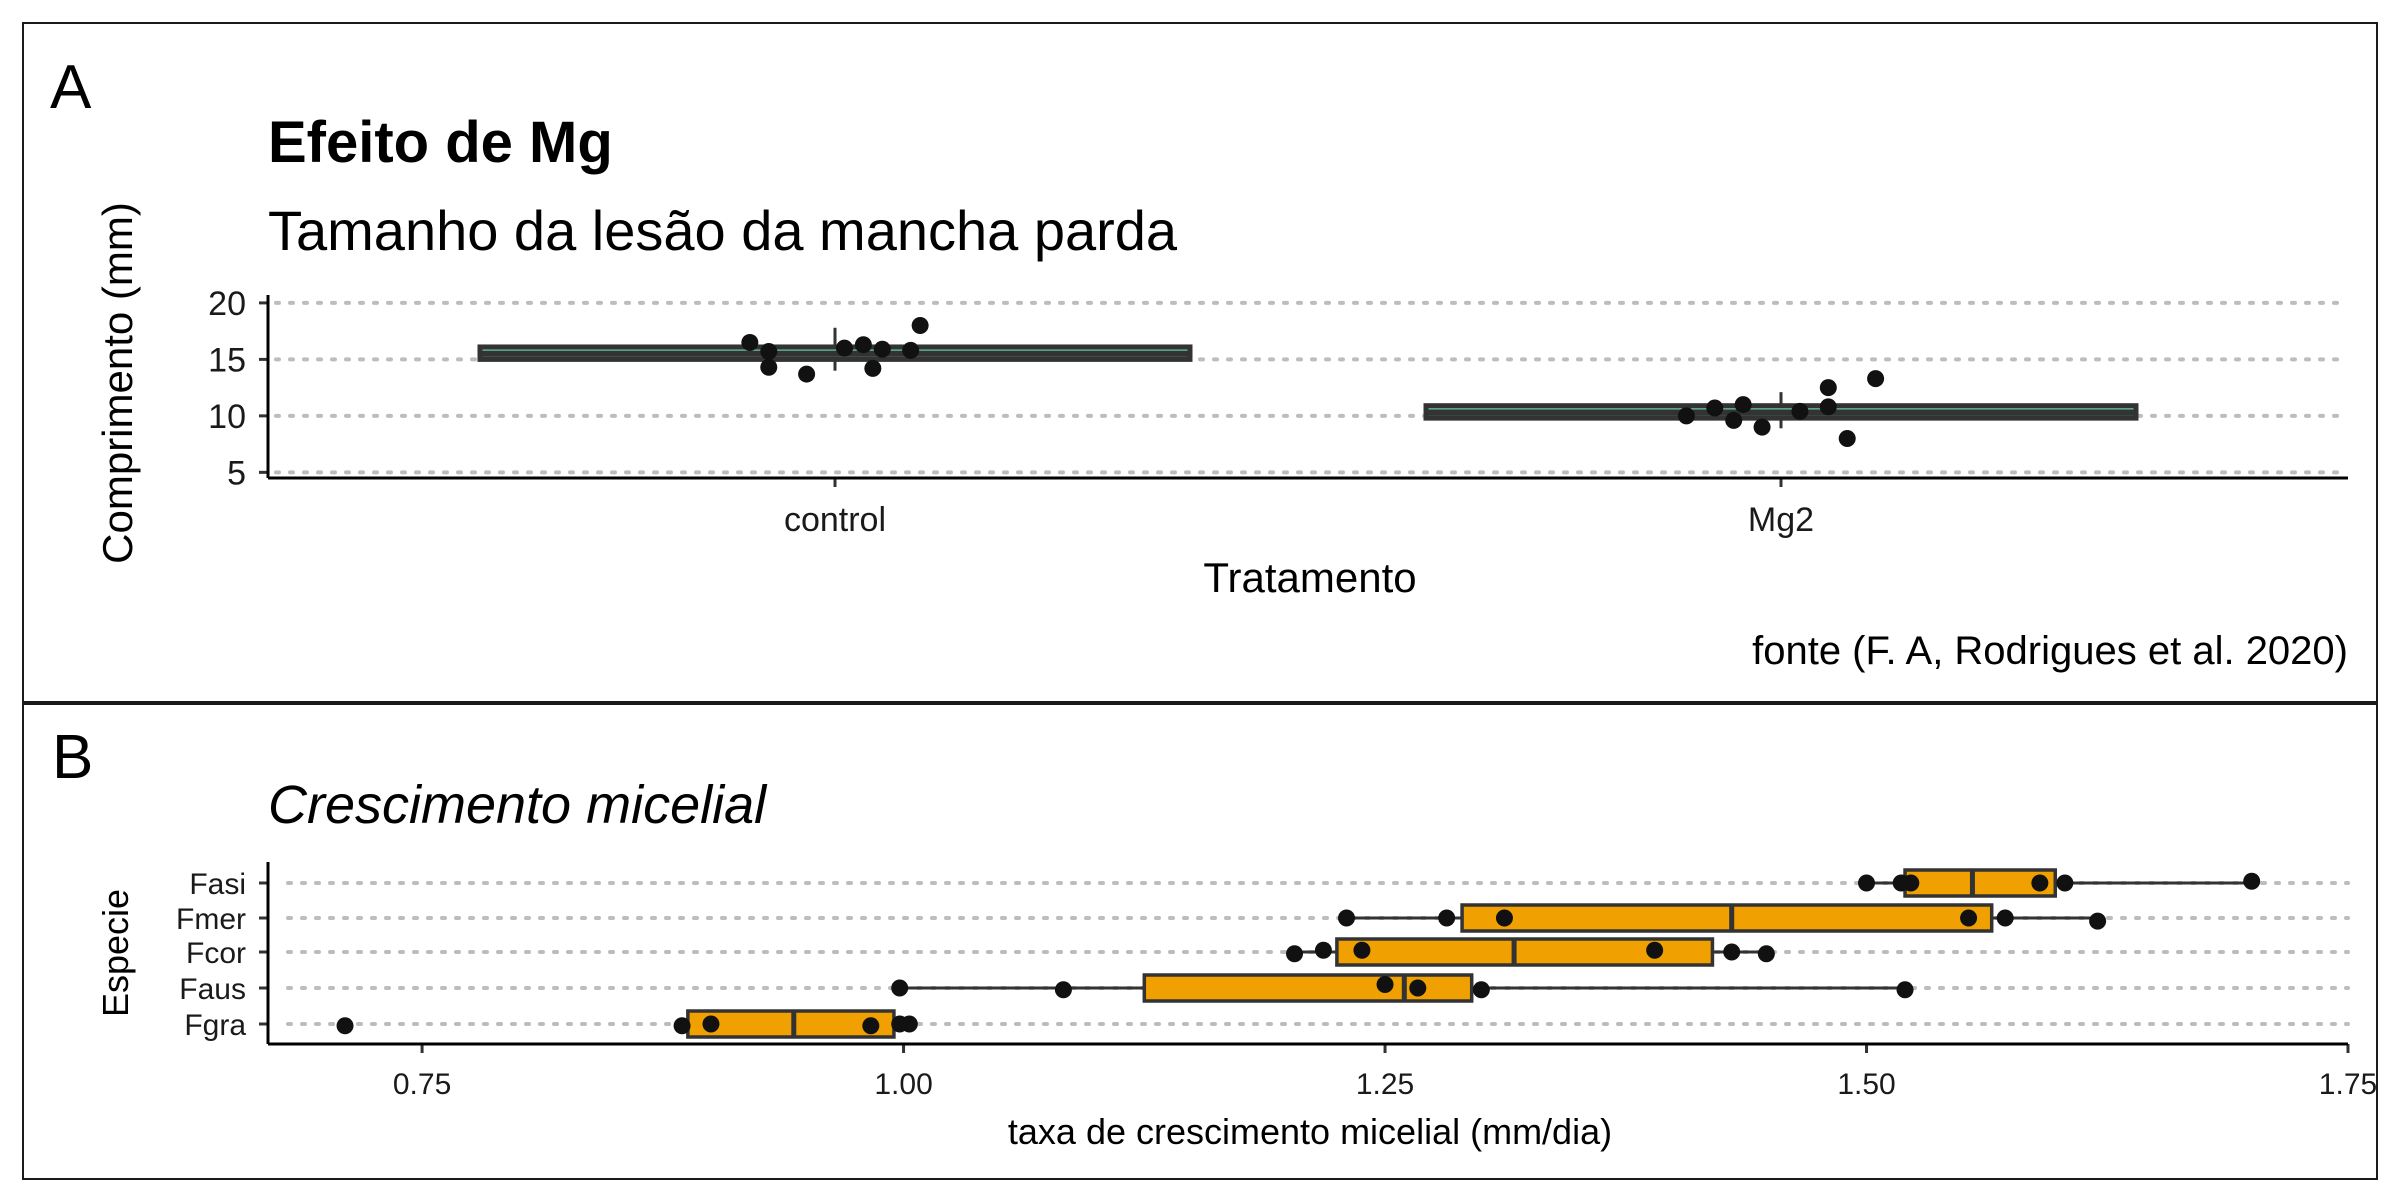  Describe the element at coordinates (1727, 918) in the screenshot. I see `box-Fmer` at that location.